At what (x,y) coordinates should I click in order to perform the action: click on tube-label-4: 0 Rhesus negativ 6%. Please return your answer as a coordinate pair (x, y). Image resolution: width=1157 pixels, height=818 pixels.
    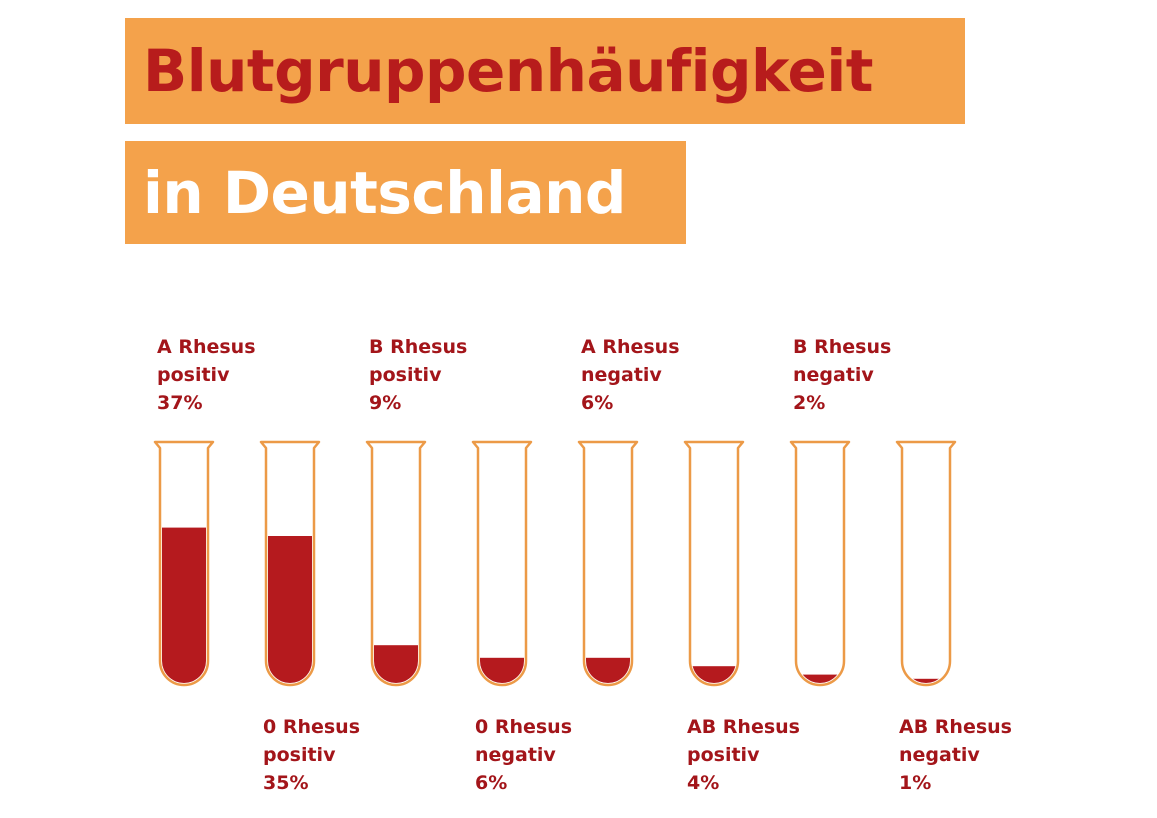
    Looking at the image, I should click on (560, 755).